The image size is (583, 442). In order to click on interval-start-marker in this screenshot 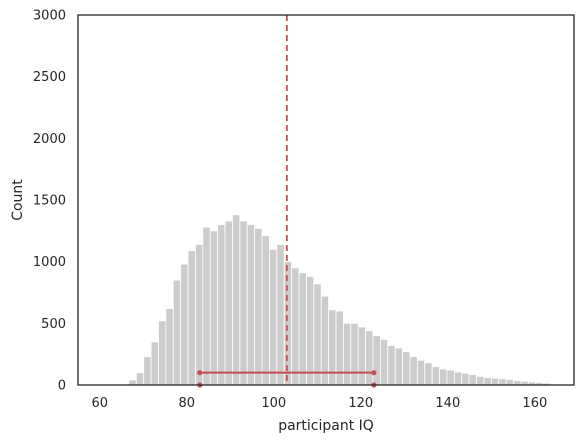, I will do `click(200, 373)`.